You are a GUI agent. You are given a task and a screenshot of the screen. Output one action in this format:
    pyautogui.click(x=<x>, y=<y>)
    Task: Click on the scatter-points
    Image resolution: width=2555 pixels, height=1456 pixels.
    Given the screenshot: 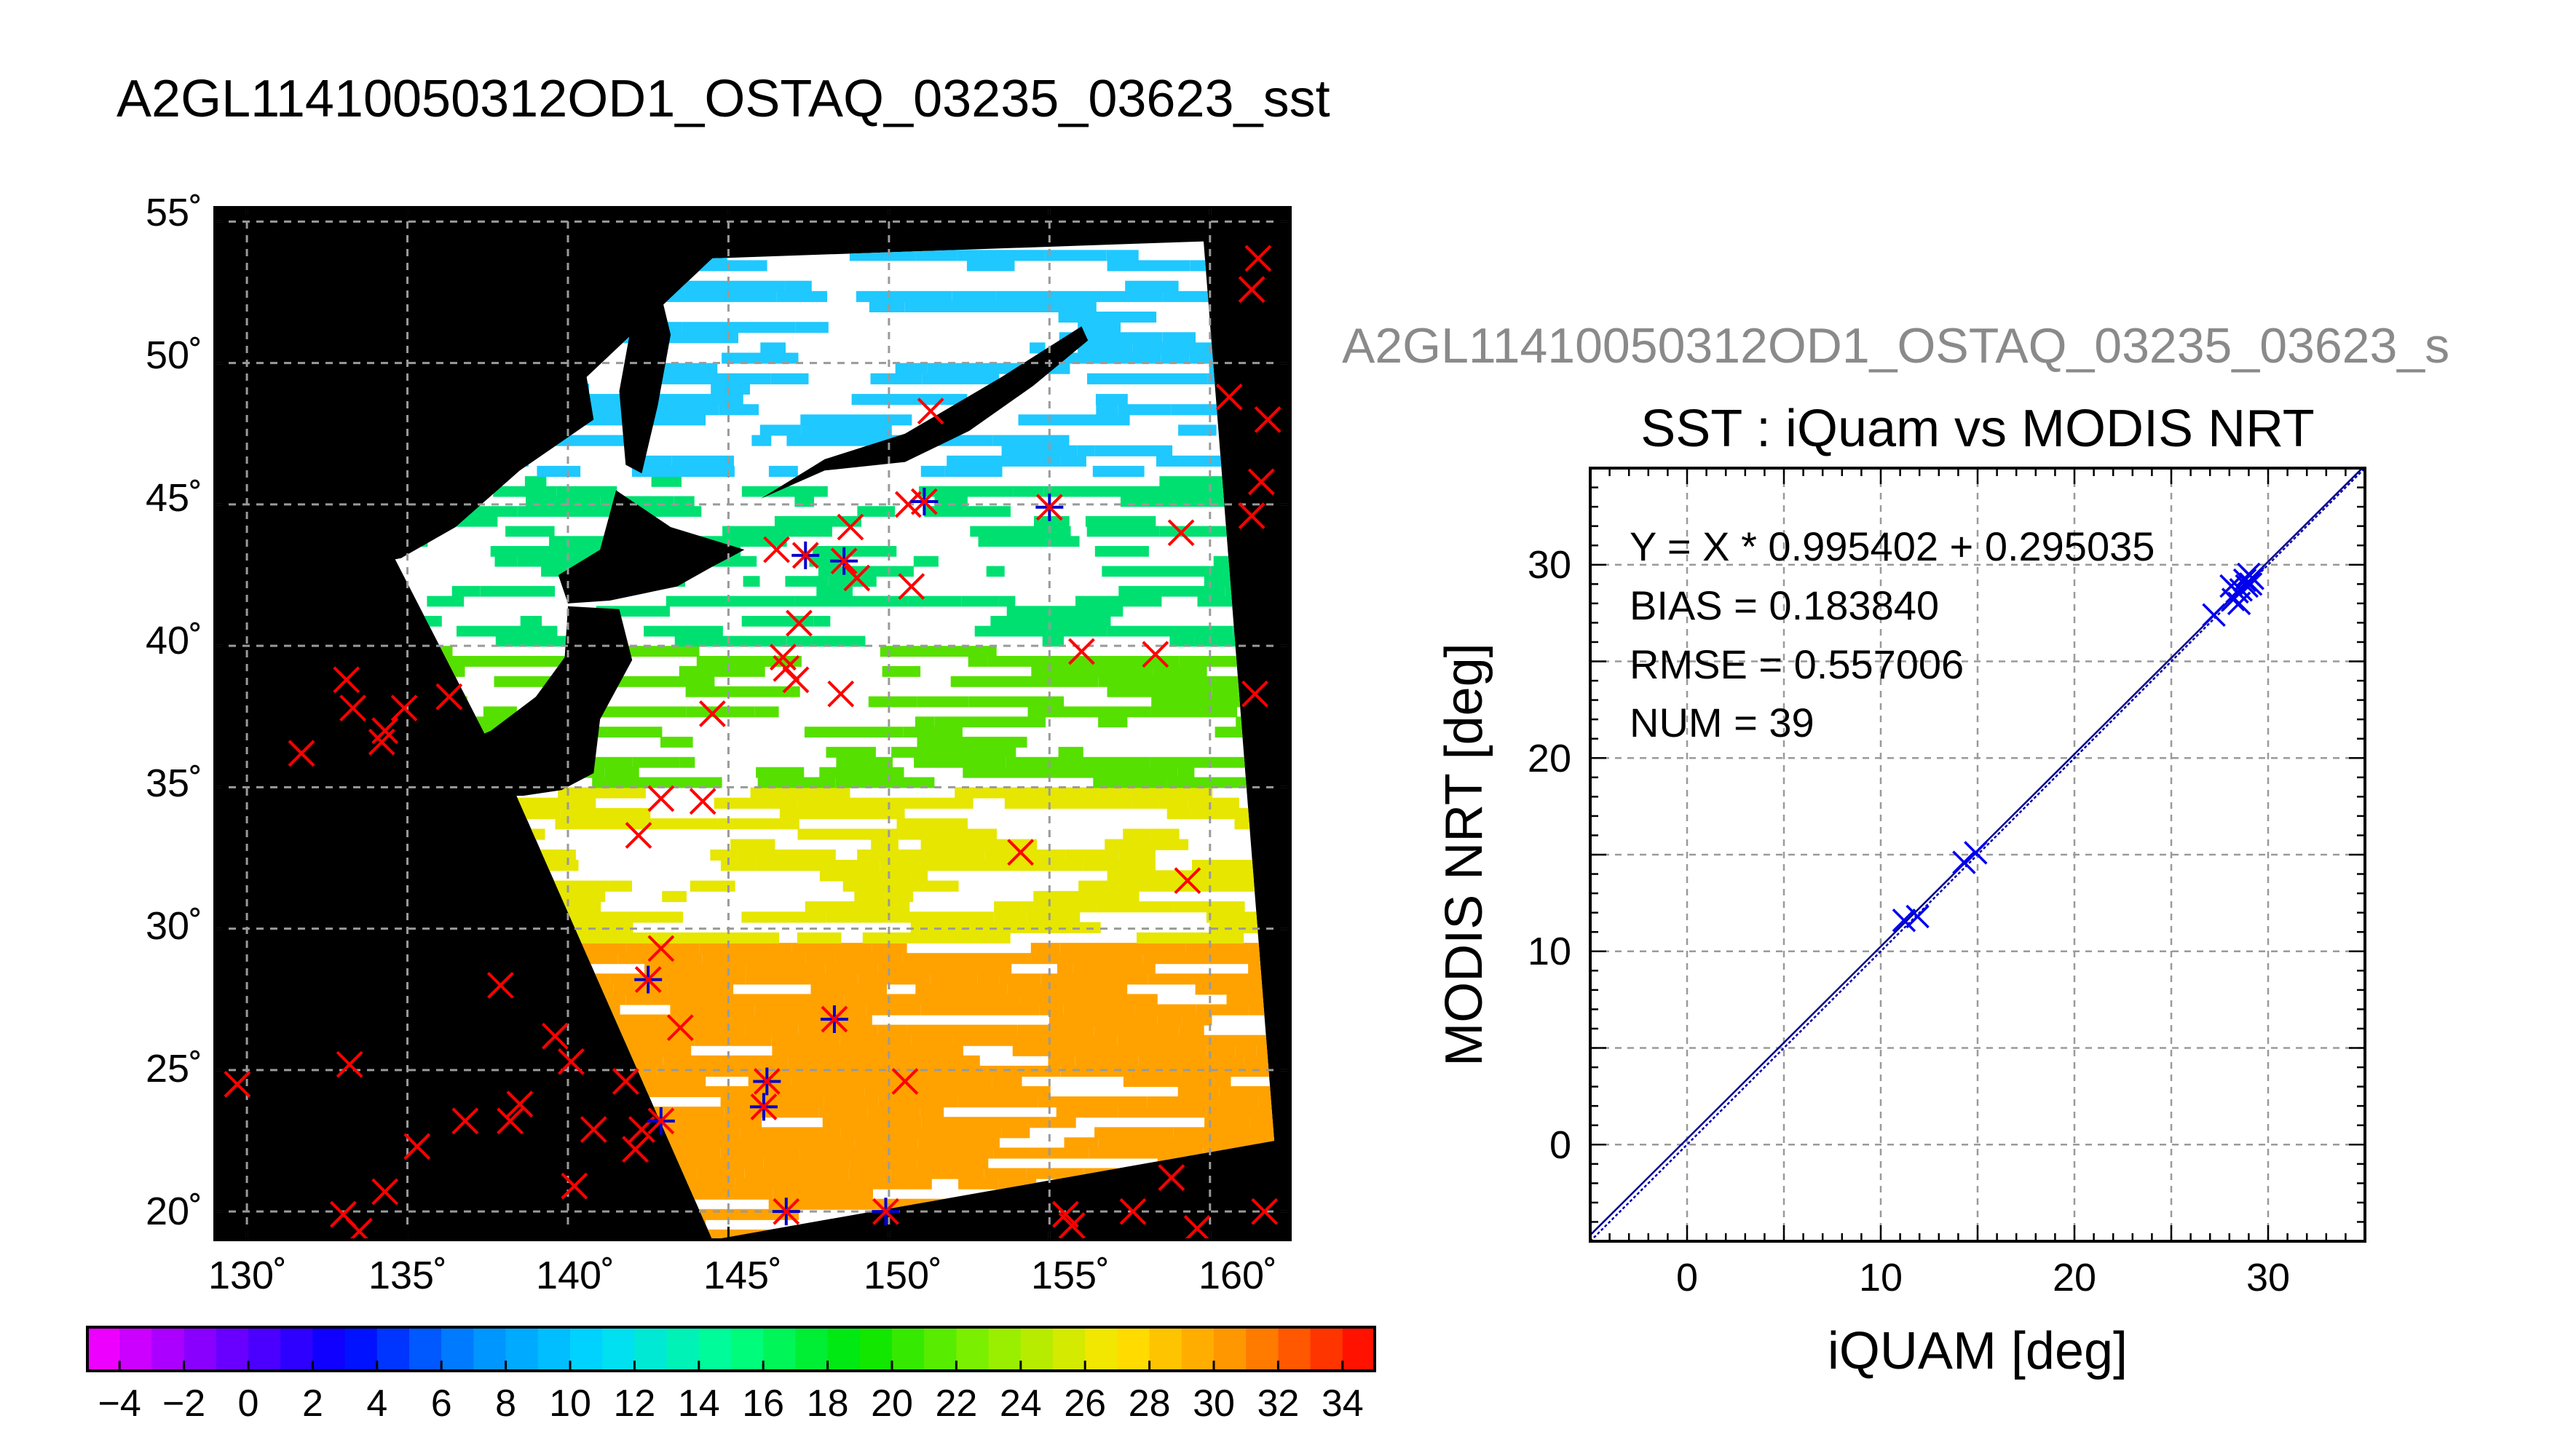 What is the action you would take?
    pyautogui.click(x=2078, y=747)
    